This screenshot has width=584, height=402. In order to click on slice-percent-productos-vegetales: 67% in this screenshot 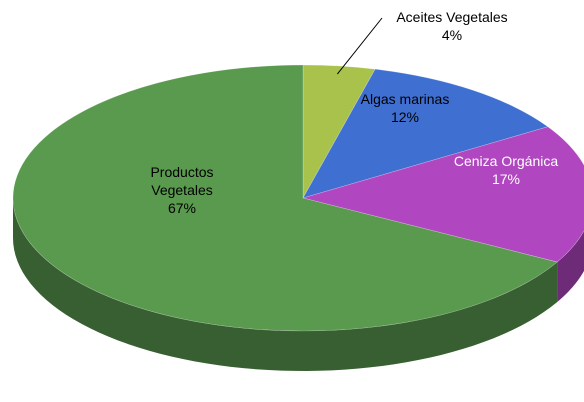, I will do `click(182, 208)`.